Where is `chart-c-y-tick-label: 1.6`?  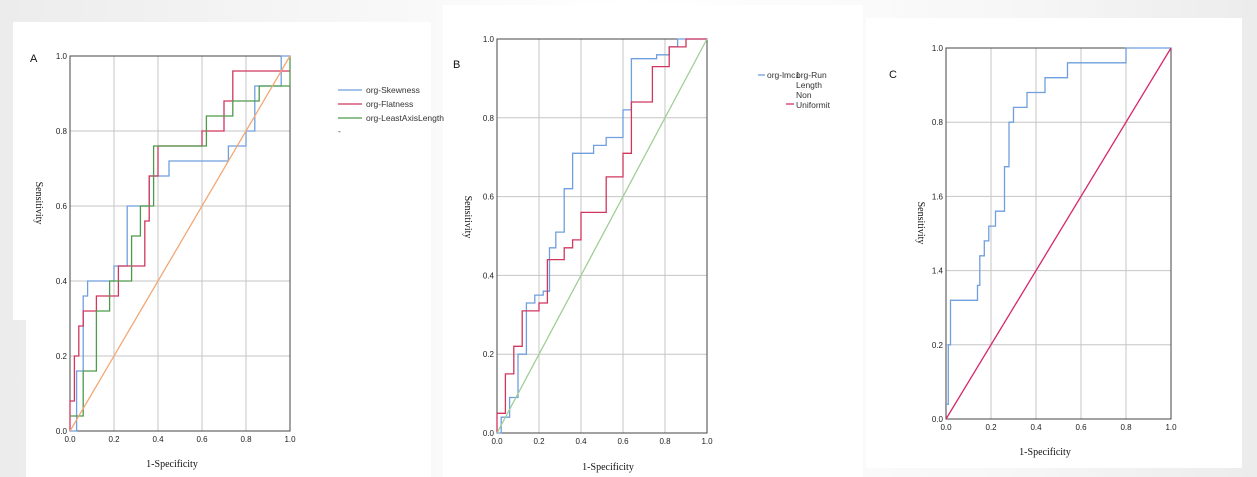
chart-c-y-tick-label: 1.6 is located at coordinates (938, 196).